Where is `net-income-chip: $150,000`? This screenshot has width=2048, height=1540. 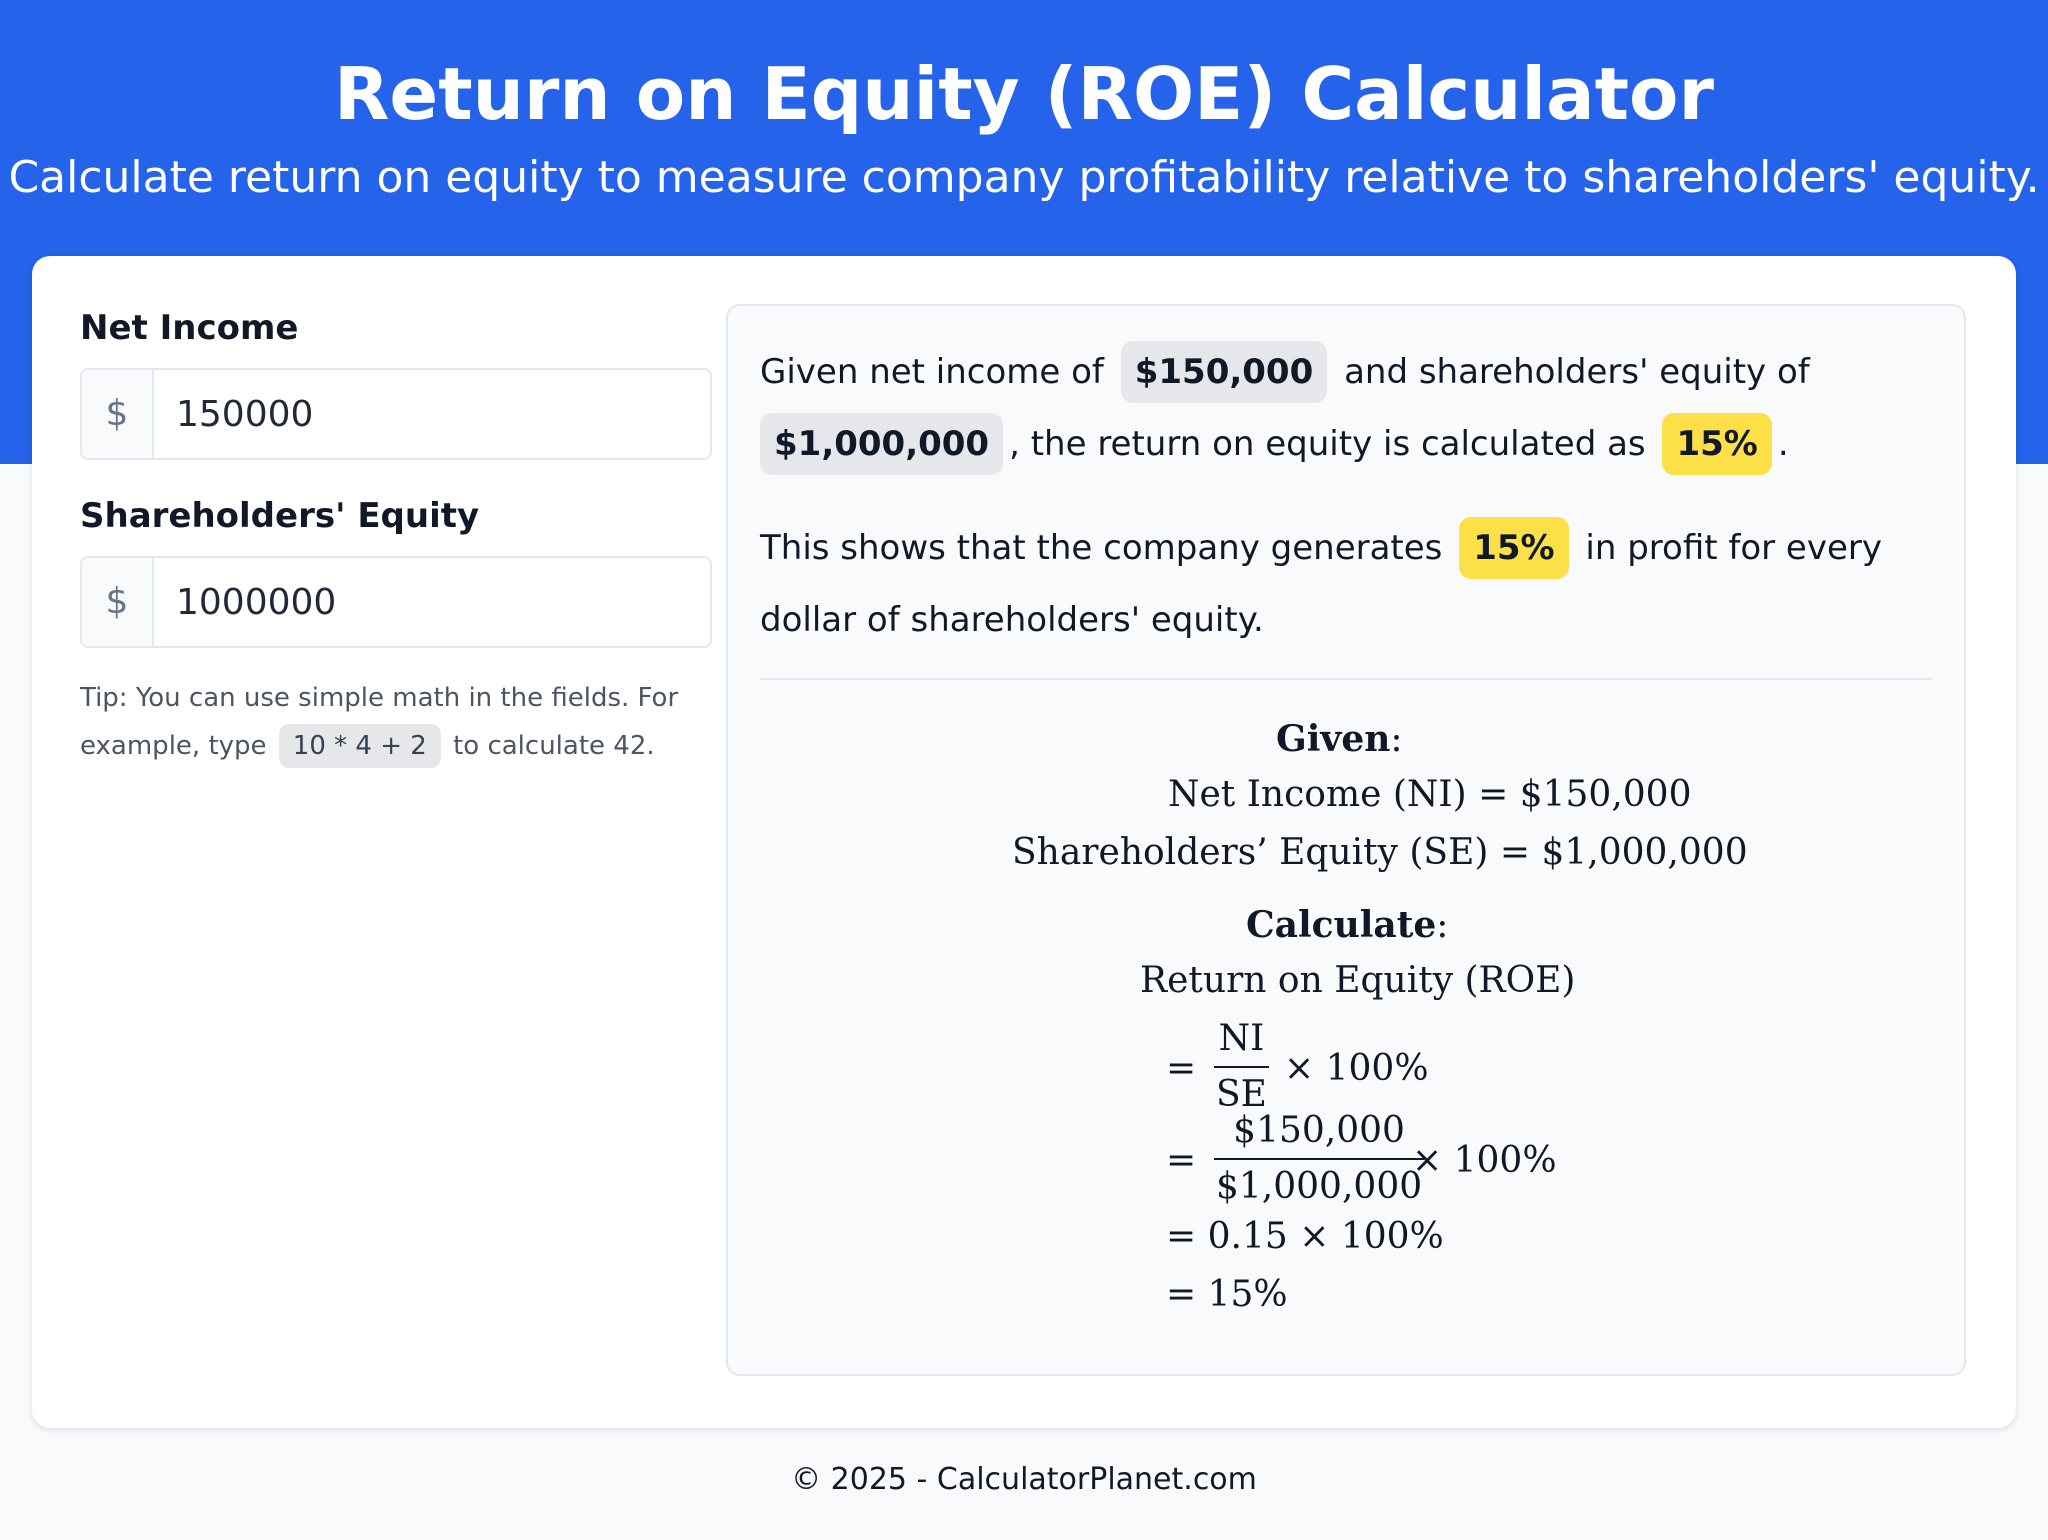 net-income-chip: $150,000 is located at coordinates (1224, 372).